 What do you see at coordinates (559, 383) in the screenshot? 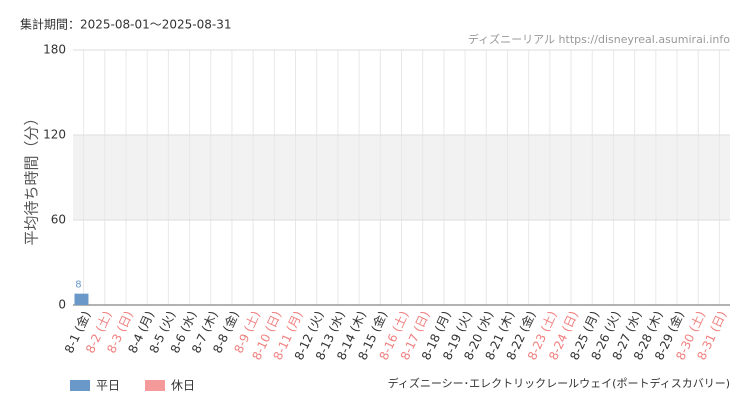
I see `attraction: ディズニーシー･エレクトリックレールウェイ(ポートディスカバリー)` at bounding box center [559, 383].